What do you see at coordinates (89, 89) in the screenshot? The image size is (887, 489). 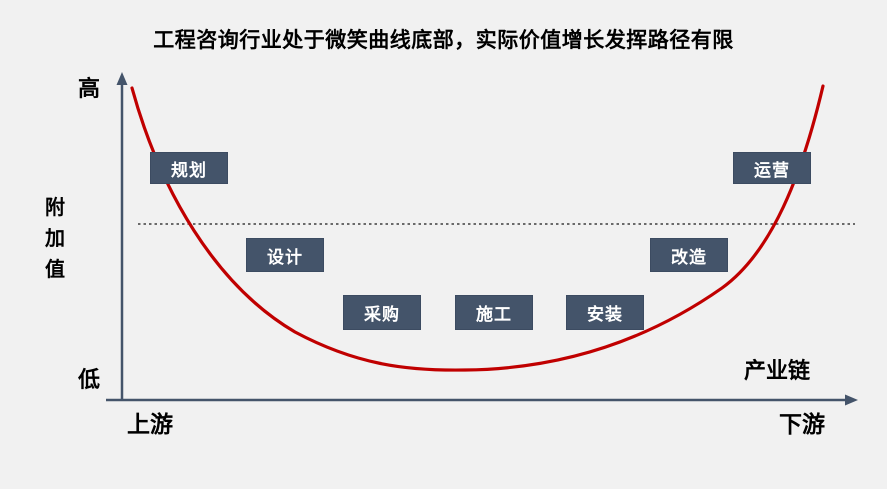 I see `y-axis-high-label: 高` at bounding box center [89, 89].